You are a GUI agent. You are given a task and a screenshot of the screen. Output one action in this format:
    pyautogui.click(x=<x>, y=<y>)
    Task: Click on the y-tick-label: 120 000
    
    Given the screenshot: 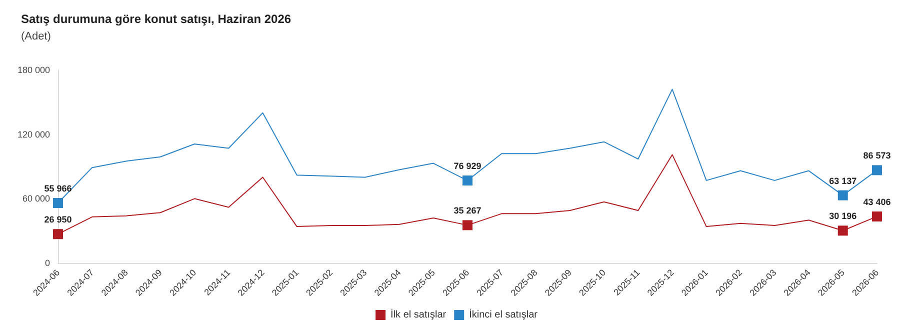 What is the action you would take?
    pyautogui.click(x=33, y=134)
    